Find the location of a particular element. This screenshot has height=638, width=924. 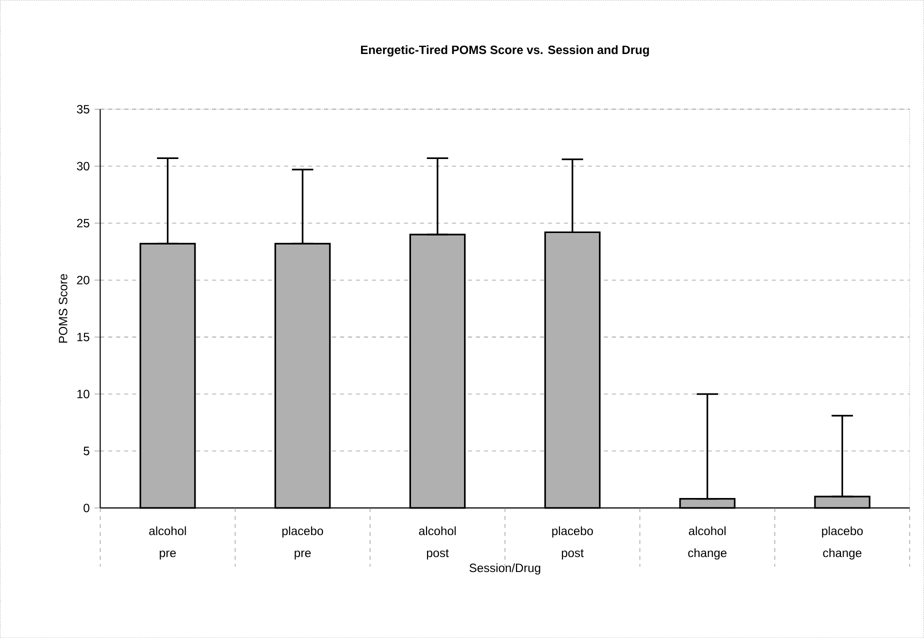

y-axis-title: POMS Score is located at coordinates (63, 308).